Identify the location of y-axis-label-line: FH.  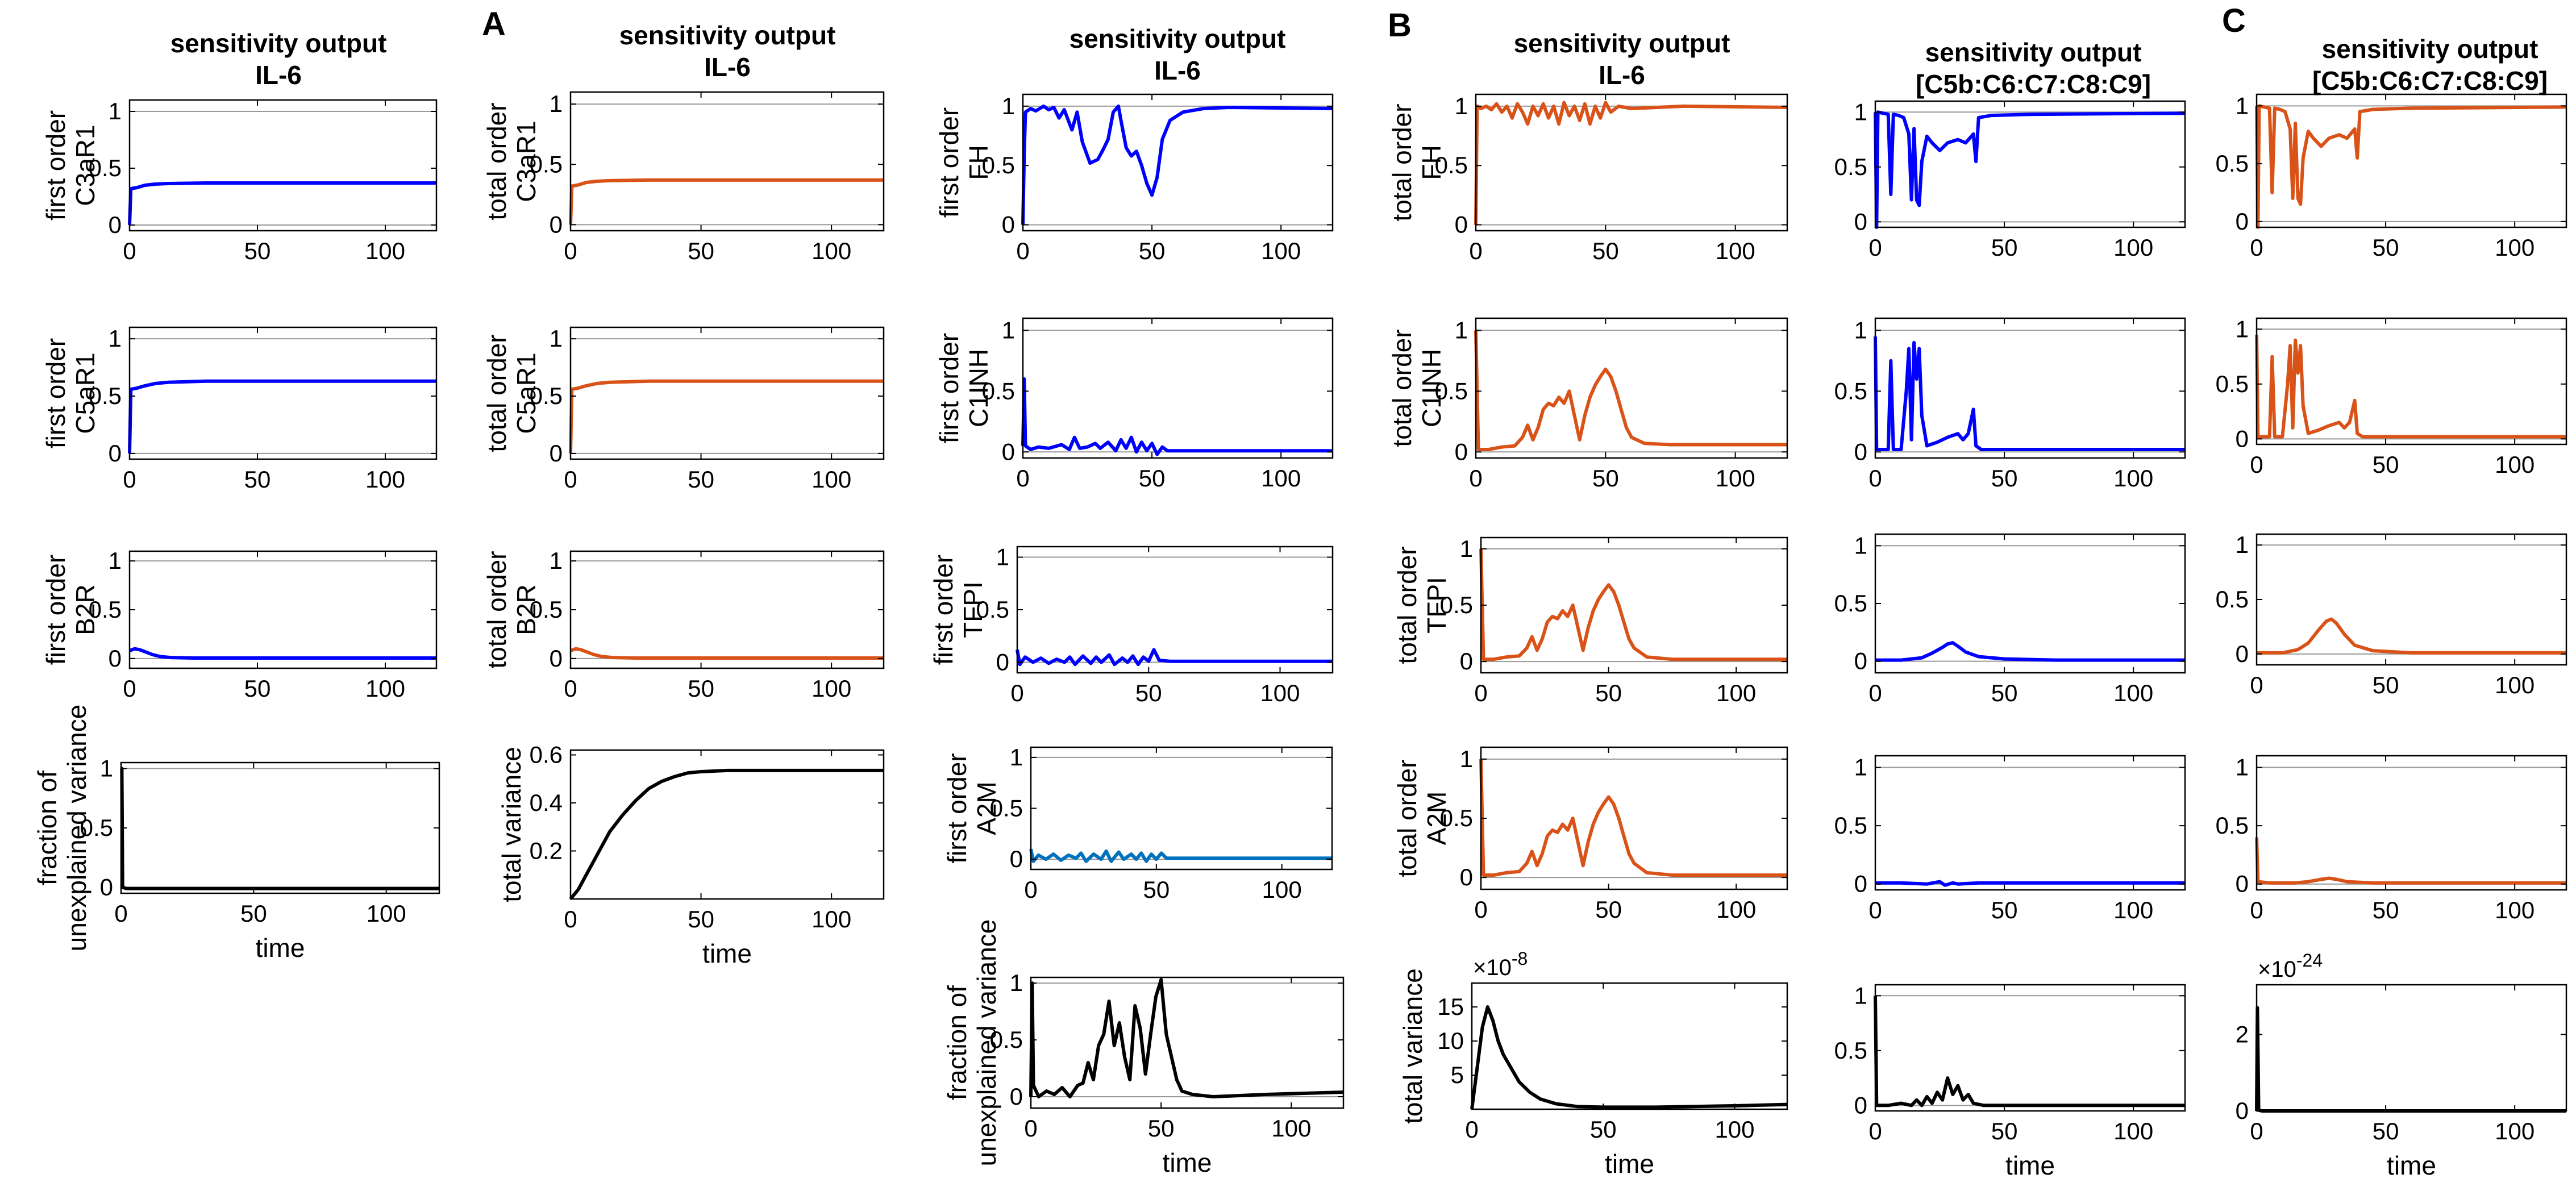
(978, 163).